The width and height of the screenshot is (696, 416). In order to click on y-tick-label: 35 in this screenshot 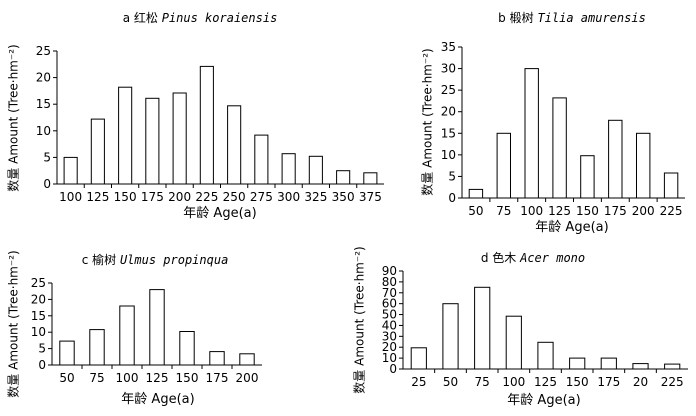, I will do `click(448, 47)`.